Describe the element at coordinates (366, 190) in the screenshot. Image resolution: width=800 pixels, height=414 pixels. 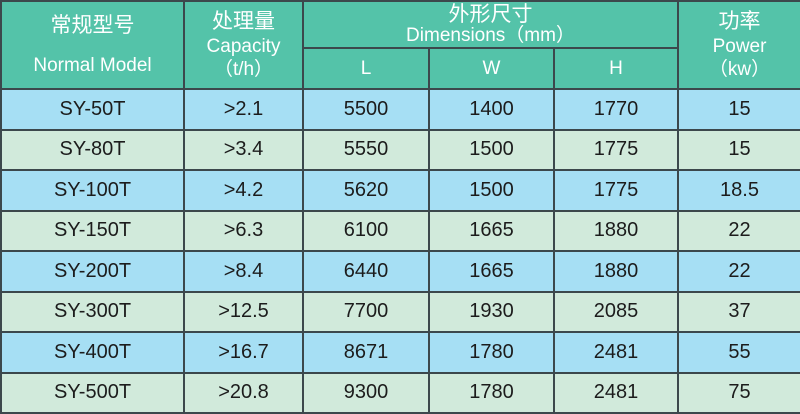
I see `cell-length: 5620` at that location.